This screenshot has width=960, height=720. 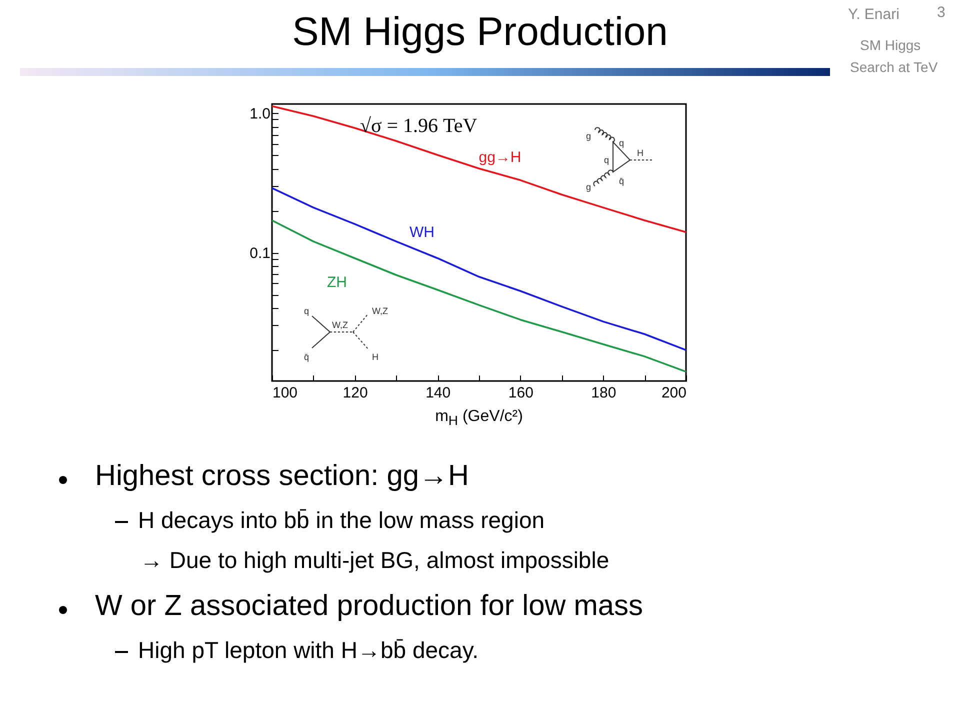 What do you see at coordinates (890, 45) in the screenshot?
I see `text: SM Higgs` at bounding box center [890, 45].